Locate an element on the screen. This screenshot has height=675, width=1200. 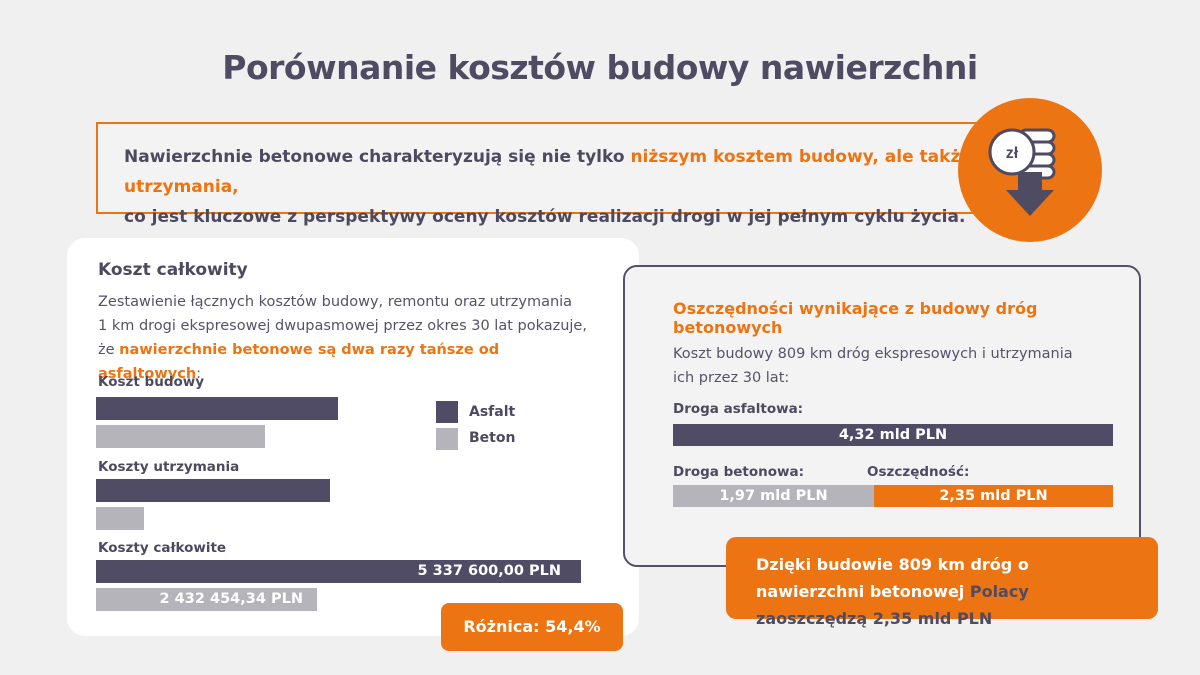
category-label-build: Koszt budowy is located at coordinates (151, 382).